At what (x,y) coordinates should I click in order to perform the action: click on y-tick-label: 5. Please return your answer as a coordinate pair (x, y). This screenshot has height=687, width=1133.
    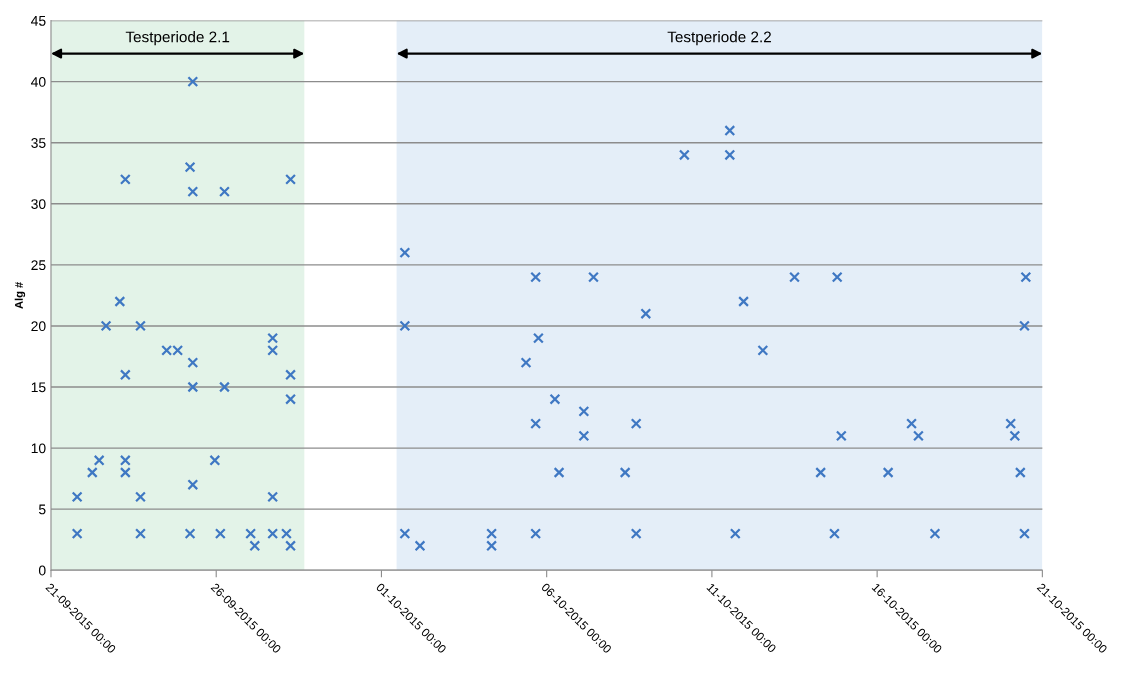
    Looking at the image, I should click on (42, 509).